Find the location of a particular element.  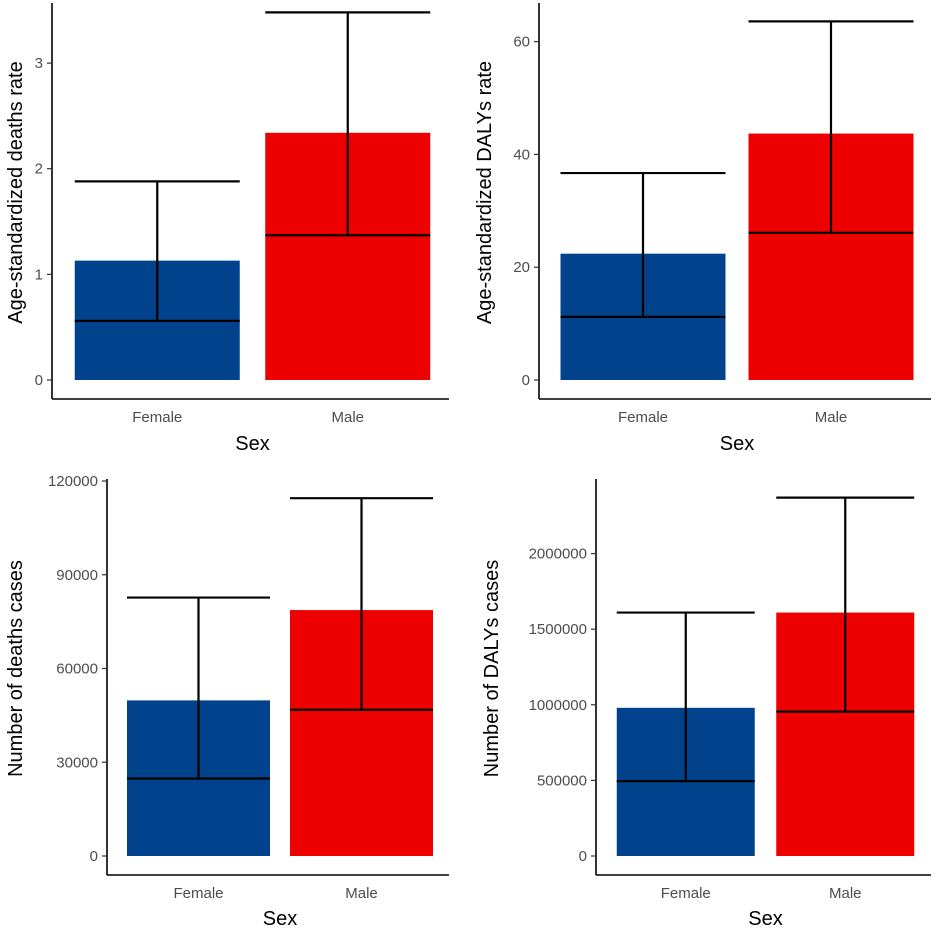

y-axis-title: Age-standardized DALYs rate is located at coordinates (485, 192).